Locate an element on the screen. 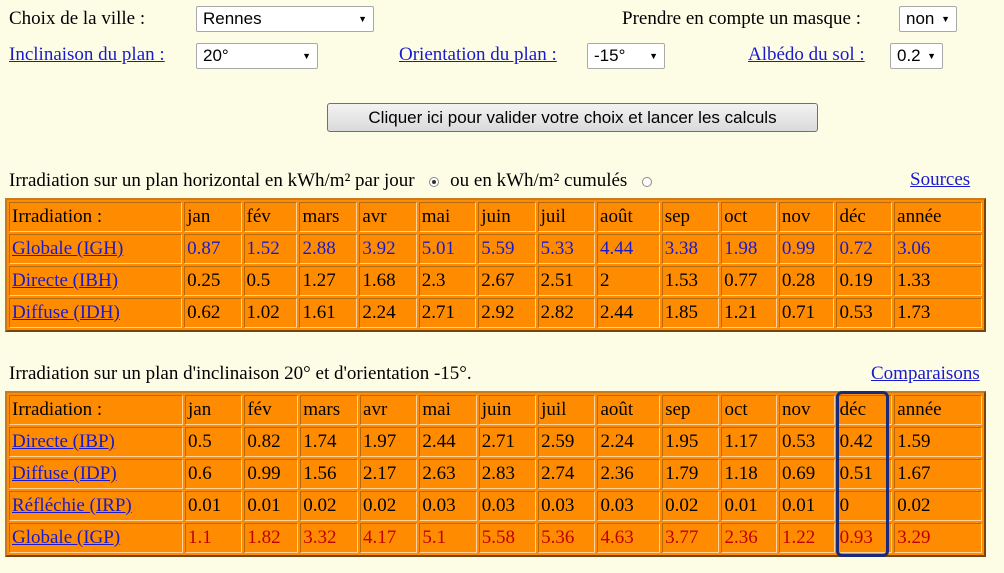 The height and width of the screenshot is (573, 1004). sources-link: Sources is located at coordinates (940, 179).